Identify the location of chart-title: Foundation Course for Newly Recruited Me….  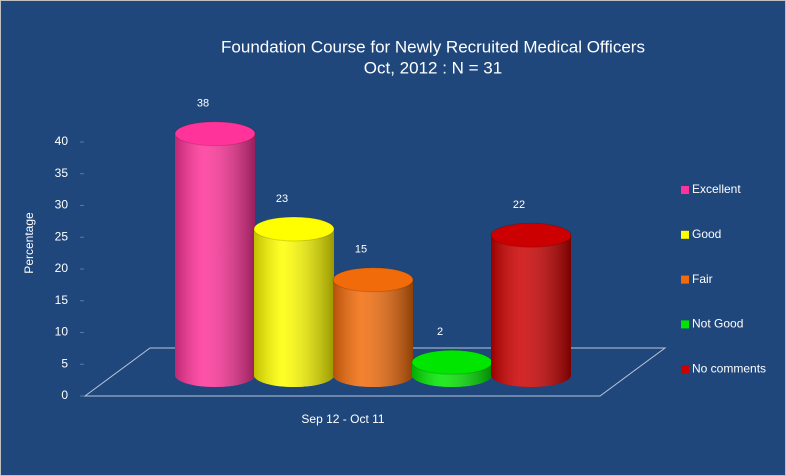
(433, 46).